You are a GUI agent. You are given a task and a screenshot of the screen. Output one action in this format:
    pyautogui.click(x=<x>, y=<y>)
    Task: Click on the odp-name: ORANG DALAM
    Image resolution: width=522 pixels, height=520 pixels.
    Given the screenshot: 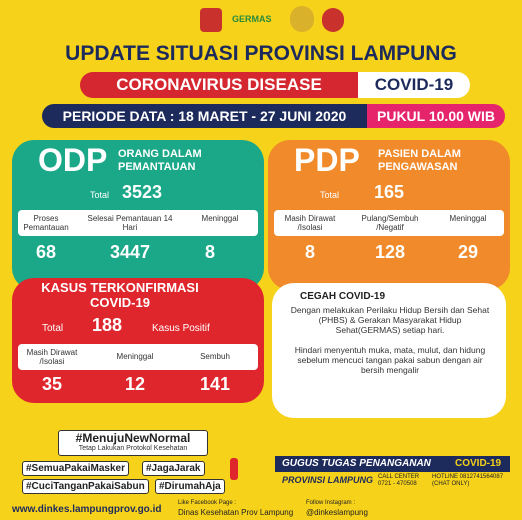 What is the action you would take?
    pyautogui.click(x=160, y=154)
    